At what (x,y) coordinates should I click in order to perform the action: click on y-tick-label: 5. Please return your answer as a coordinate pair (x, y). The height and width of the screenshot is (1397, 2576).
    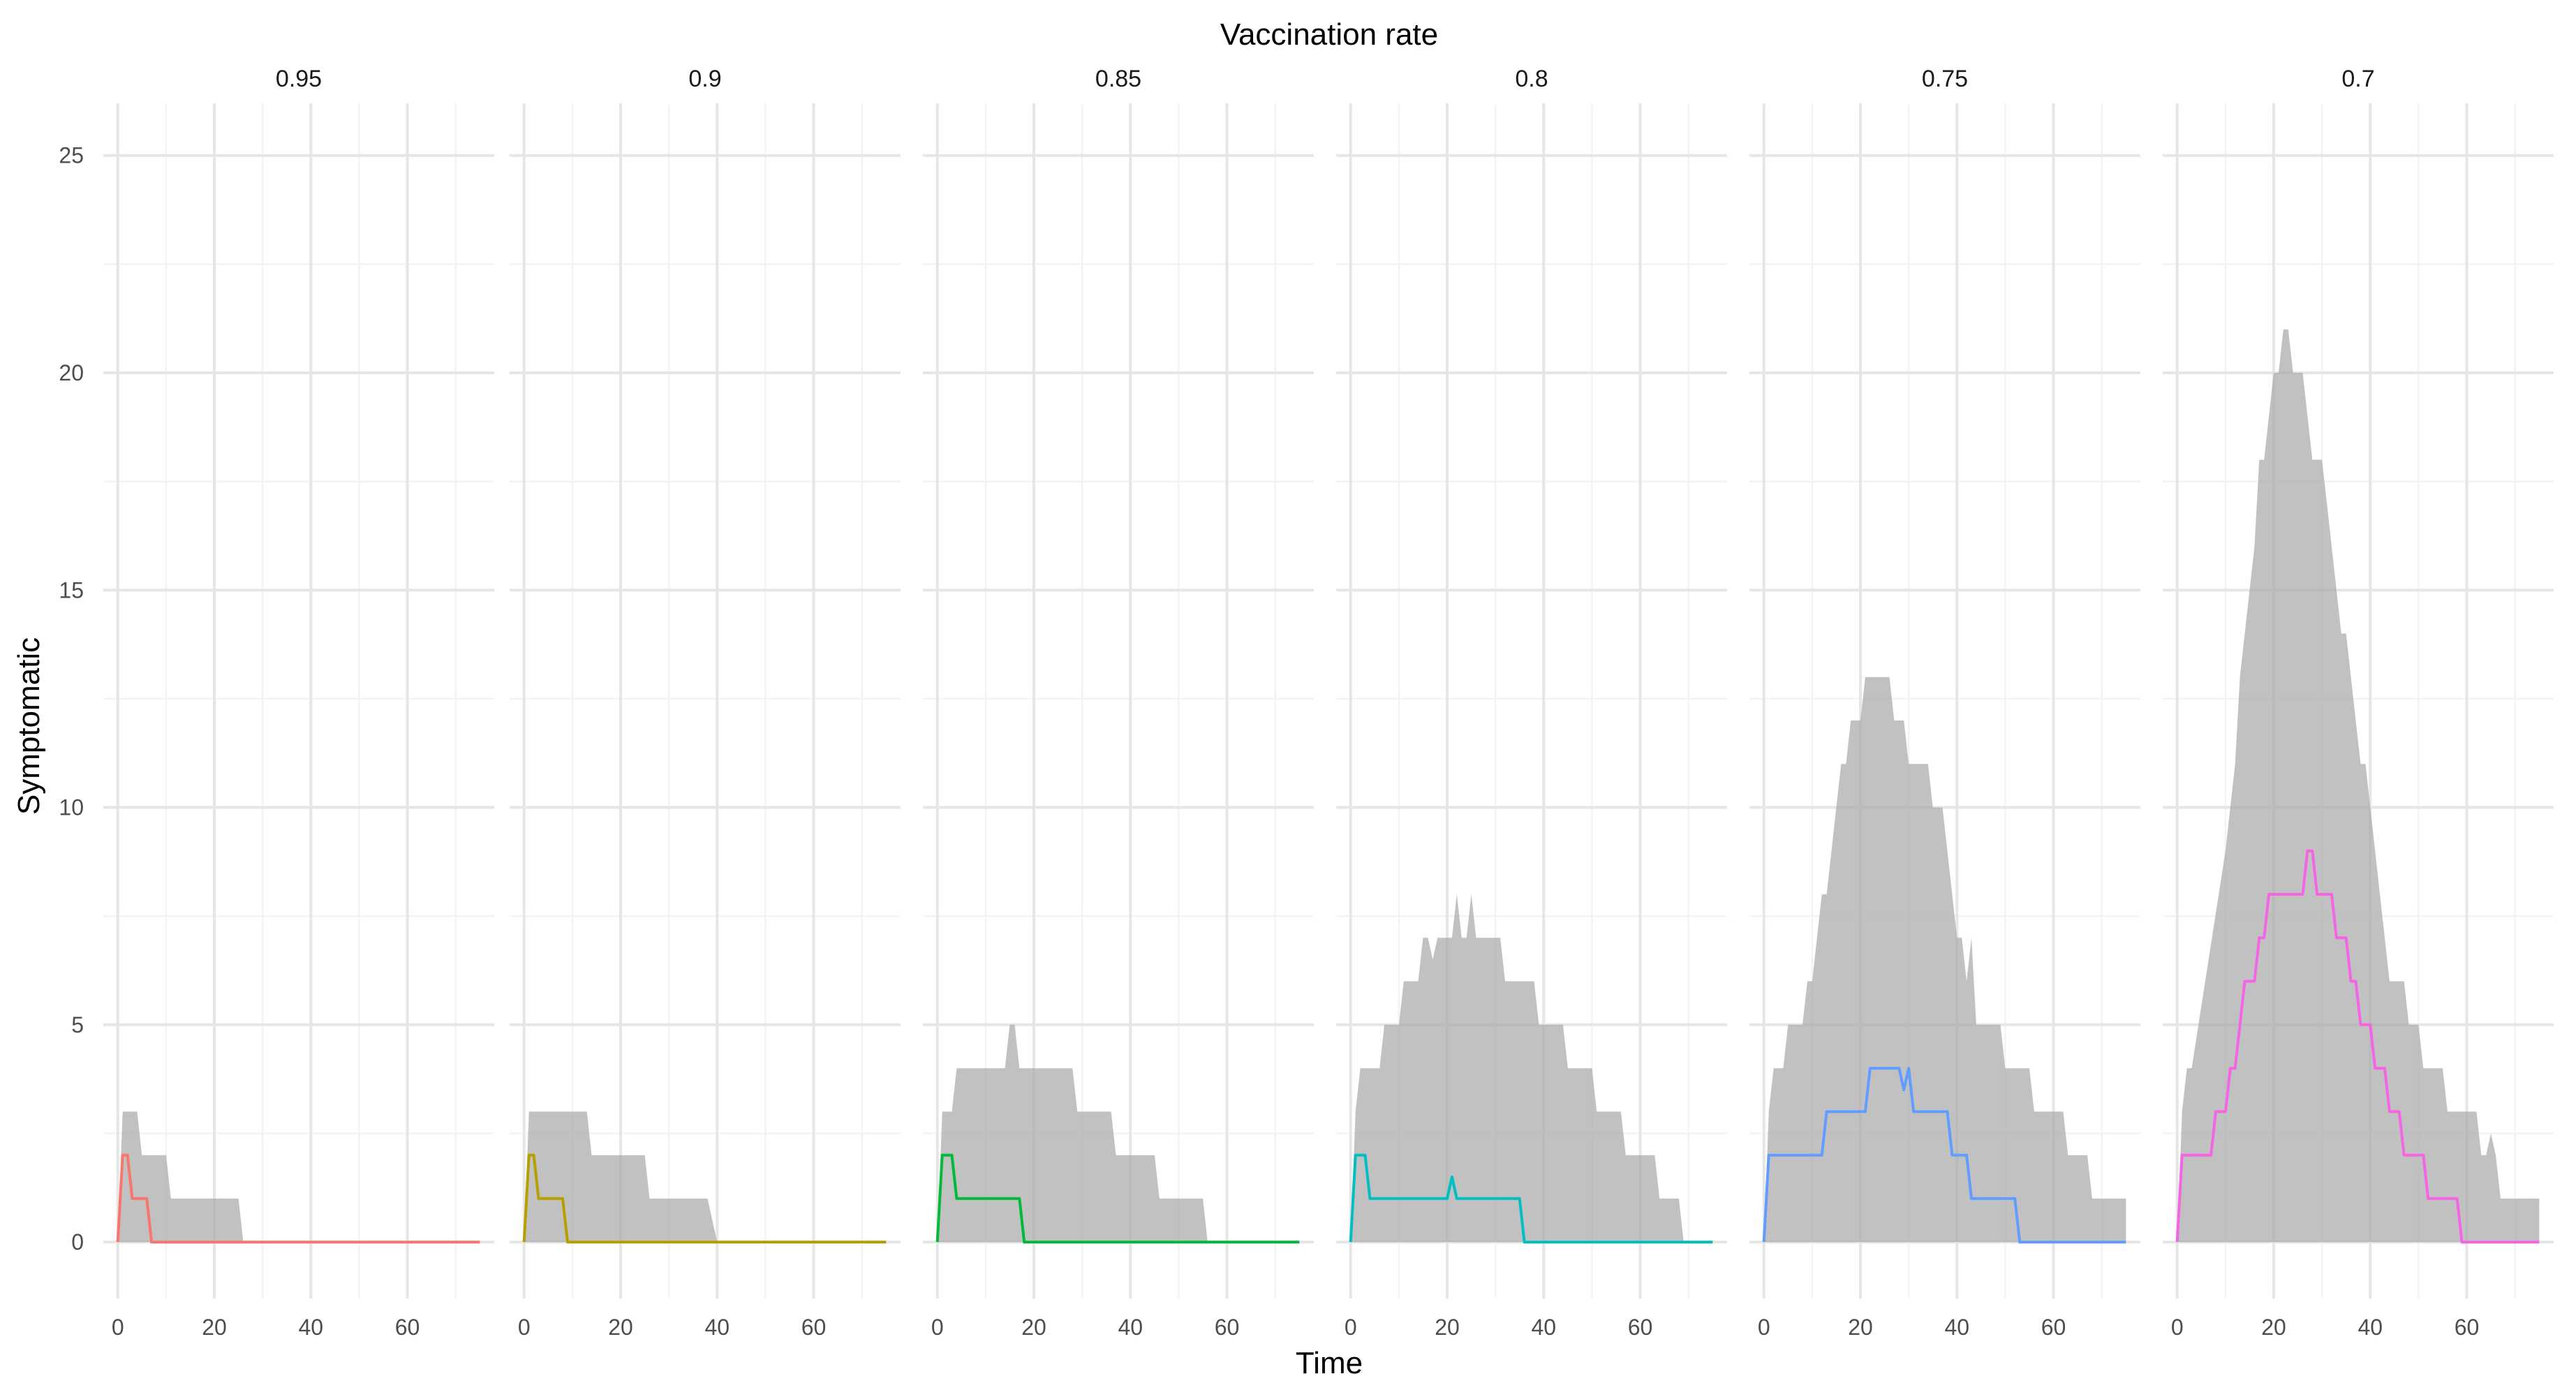
    Looking at the image, I should click on (77, 1024).